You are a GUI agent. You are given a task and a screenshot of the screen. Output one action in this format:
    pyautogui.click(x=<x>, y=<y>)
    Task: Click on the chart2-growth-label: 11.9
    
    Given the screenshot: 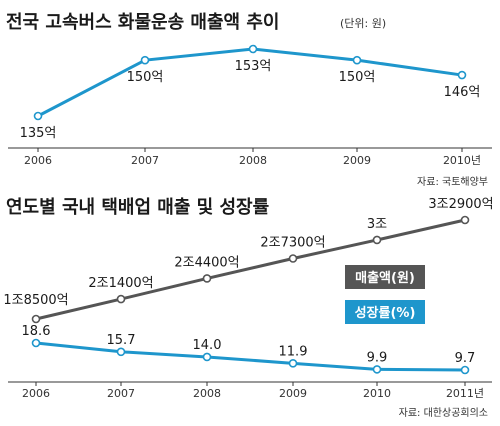 What is the action you would take?
    pyautogui.click(x=293, y=351)
    